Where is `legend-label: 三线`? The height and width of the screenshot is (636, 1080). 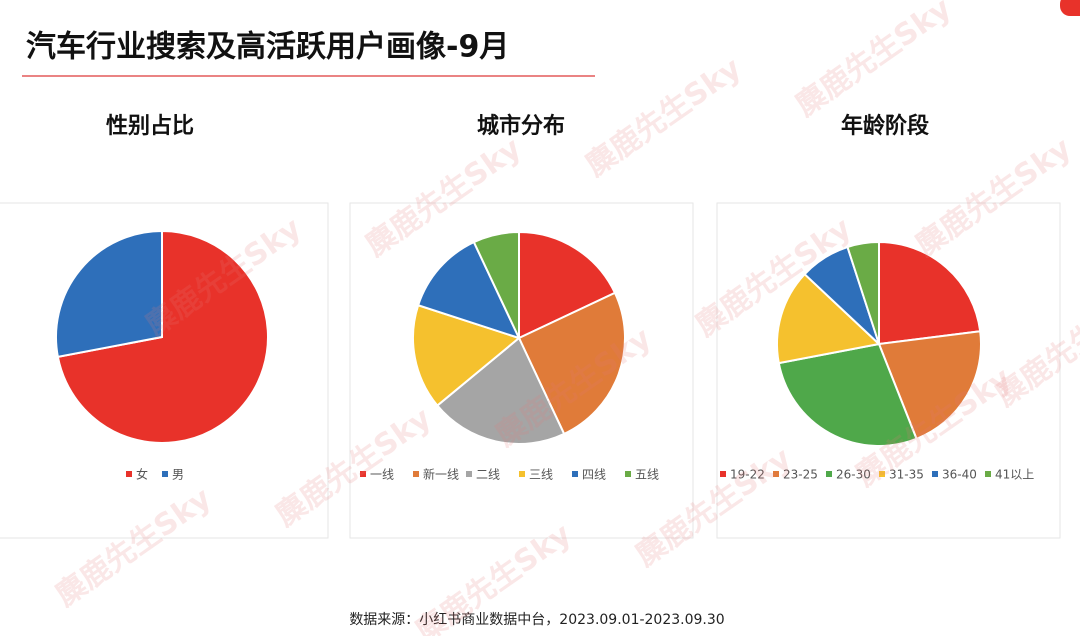
legend-label: 三线 is located at coordinates (541, 475).